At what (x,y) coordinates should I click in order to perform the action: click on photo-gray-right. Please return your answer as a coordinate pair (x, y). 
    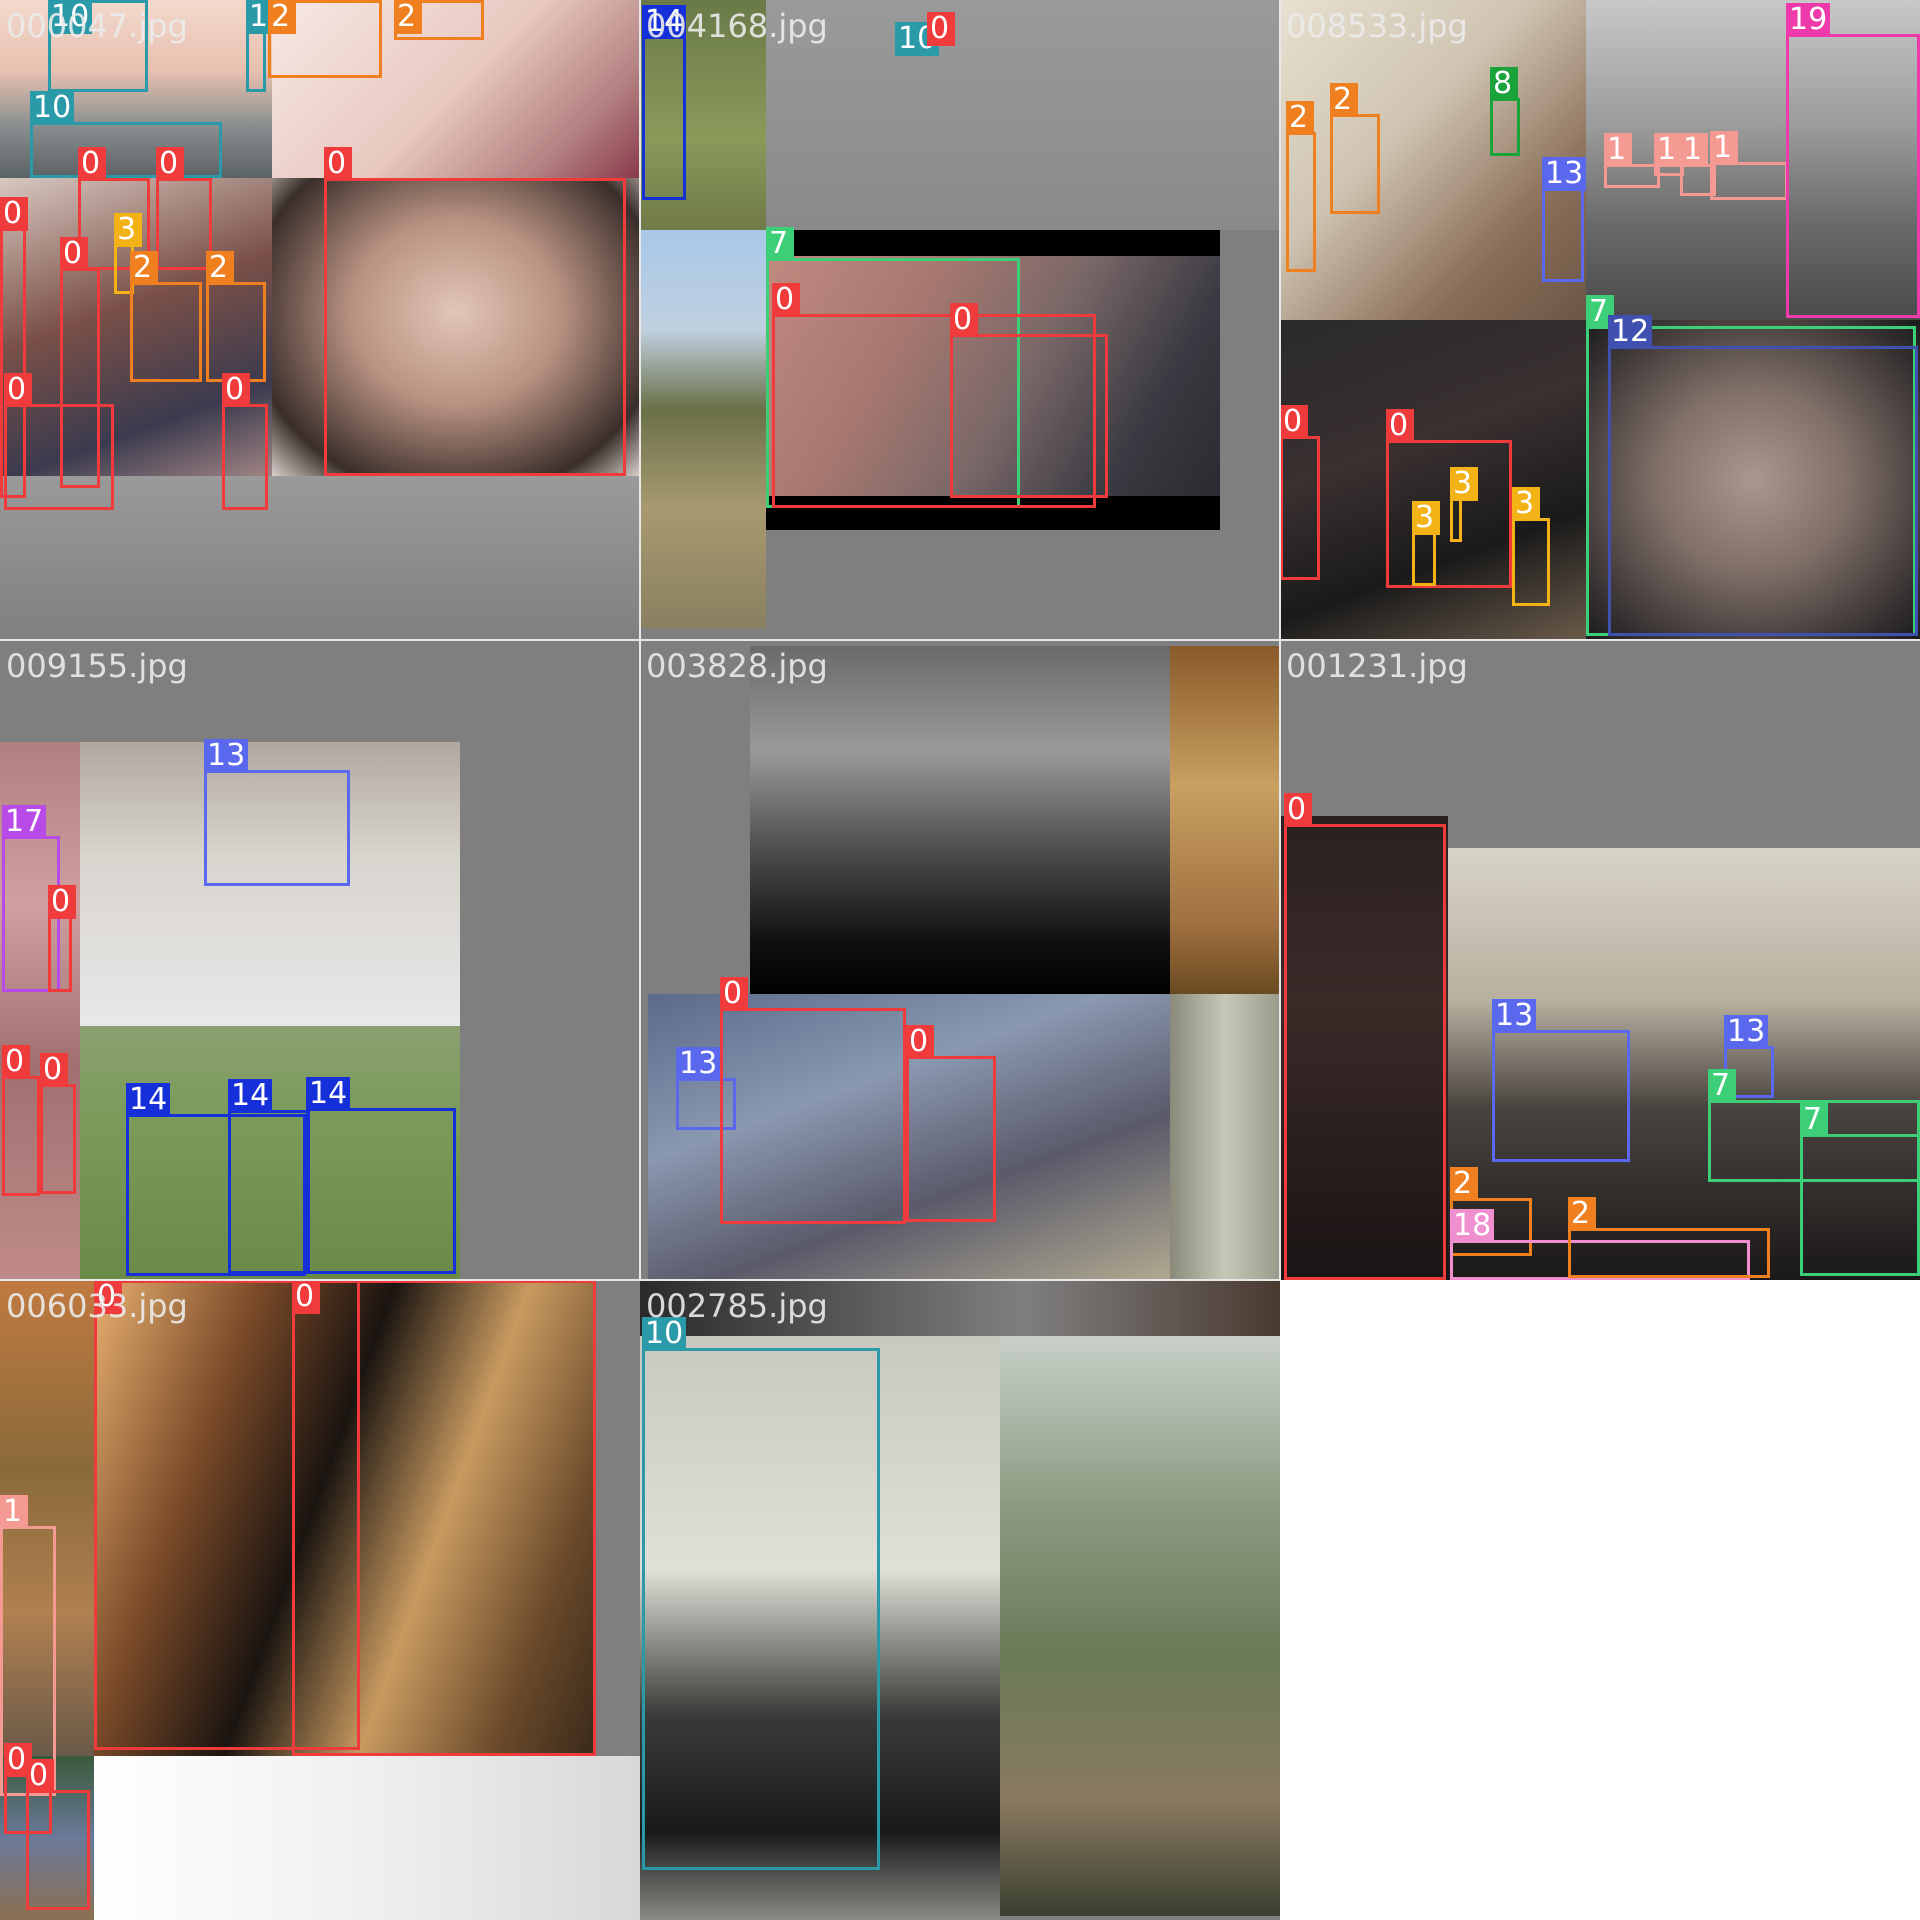
    Looking at the image, I should click on (617, 1518).